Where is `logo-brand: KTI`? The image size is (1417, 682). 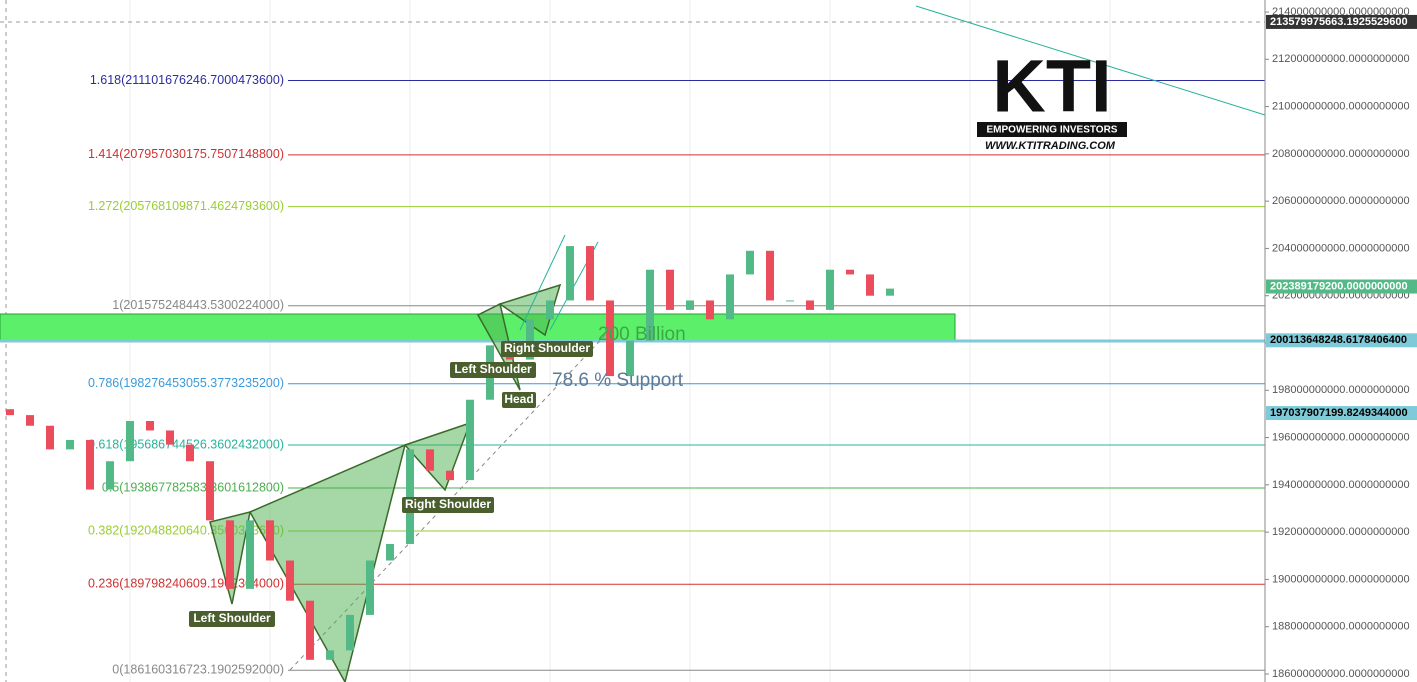 logo-brand: KTI is located at coordinates (1051, 86).